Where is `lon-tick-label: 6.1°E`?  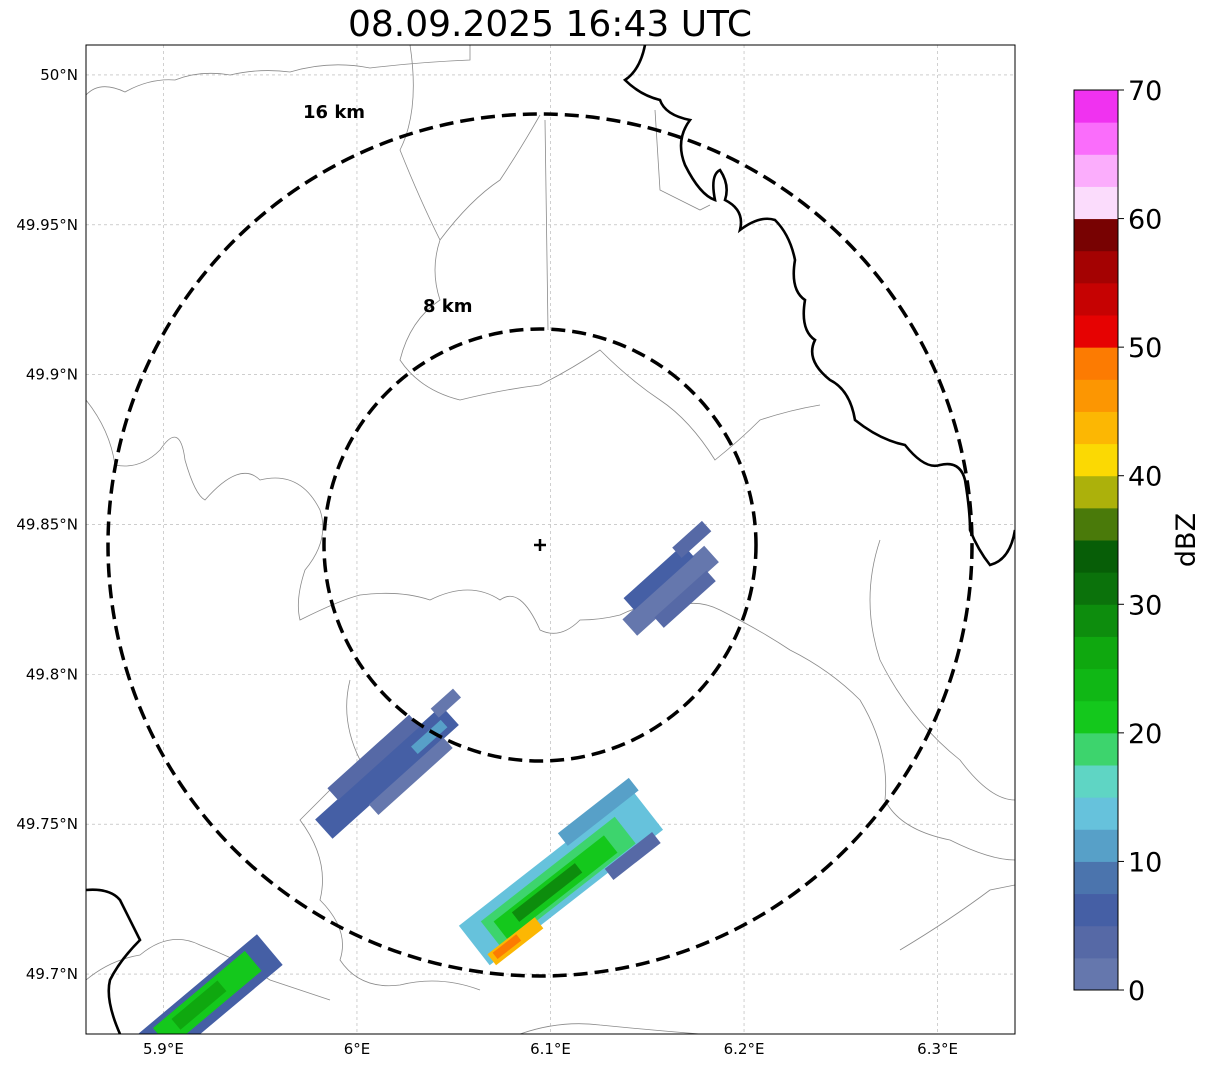 lon-tick-label: 6.1°E is located at coordinates (550, 1049).